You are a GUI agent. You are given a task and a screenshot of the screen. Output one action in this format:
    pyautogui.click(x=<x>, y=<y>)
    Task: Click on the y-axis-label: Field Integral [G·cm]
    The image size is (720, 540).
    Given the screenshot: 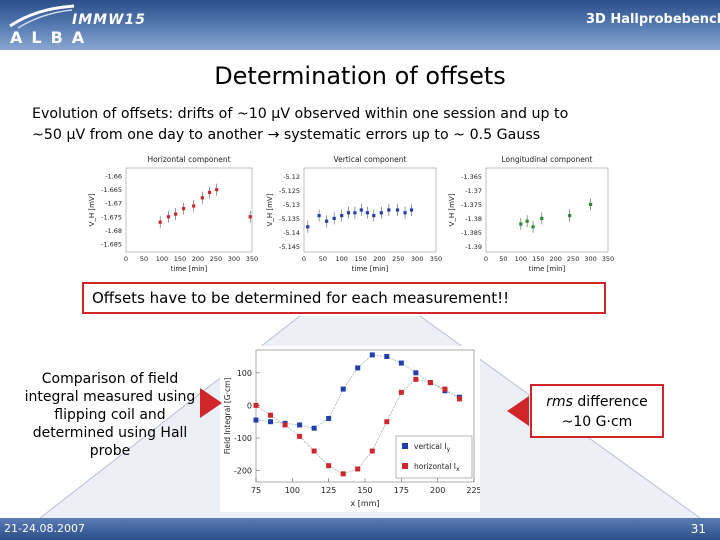 What is the action you would take?
    pyautogui.click(x=227, y=416)
    